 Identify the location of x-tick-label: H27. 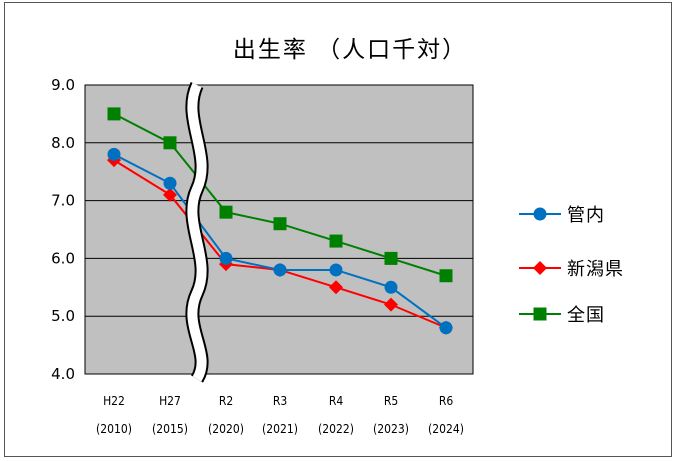
(170, 401).